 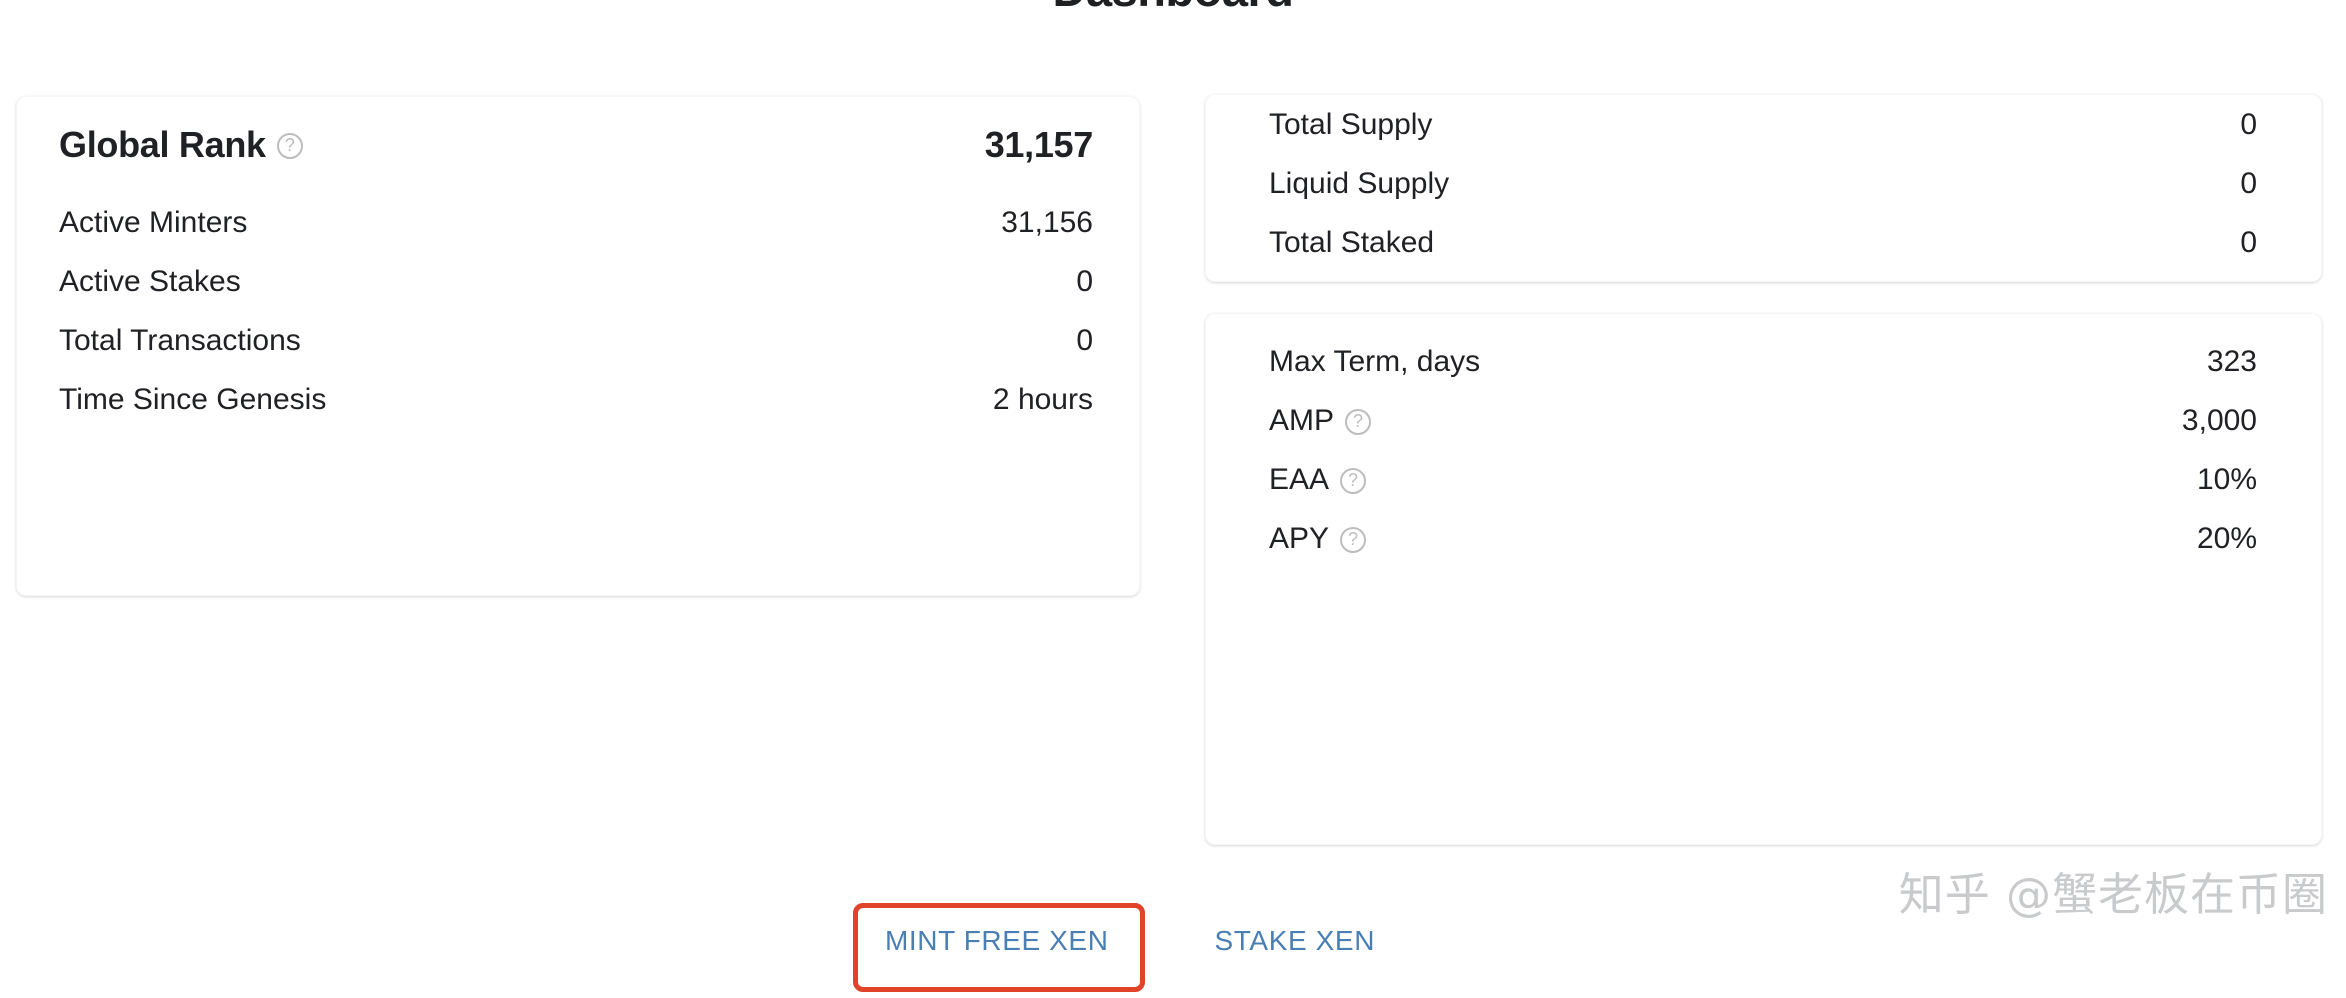 What do you see at coordinates (2248, 124) in the screenshot?
I see `total-supply-value: 0` at bounding box center [2248, 124].